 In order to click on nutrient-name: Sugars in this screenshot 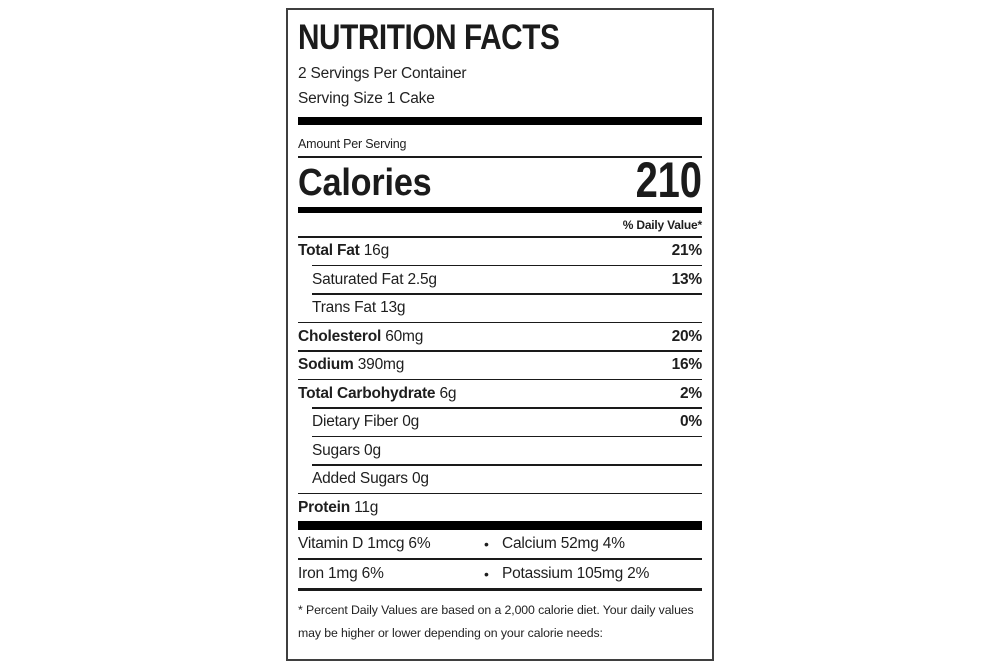, I will do `click(336, 450)`.